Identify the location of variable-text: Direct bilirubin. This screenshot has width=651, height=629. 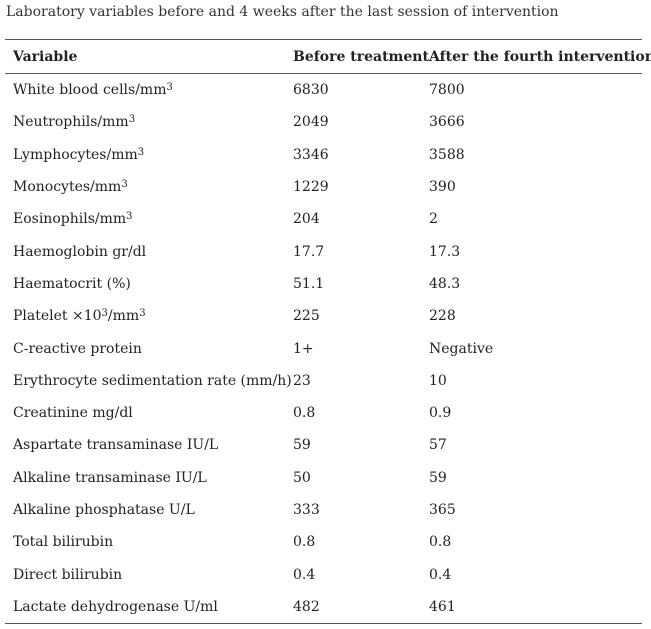
(68, 574).